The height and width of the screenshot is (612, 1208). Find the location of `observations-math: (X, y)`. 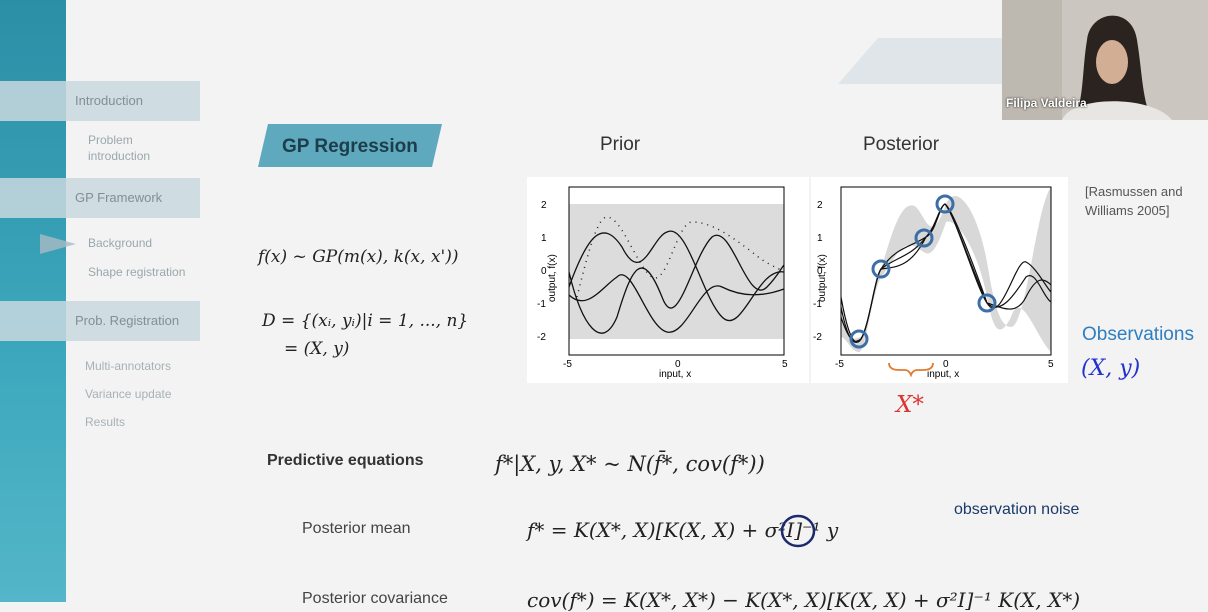

observations-math: (X, y) is located at coordinates (1111, 368).